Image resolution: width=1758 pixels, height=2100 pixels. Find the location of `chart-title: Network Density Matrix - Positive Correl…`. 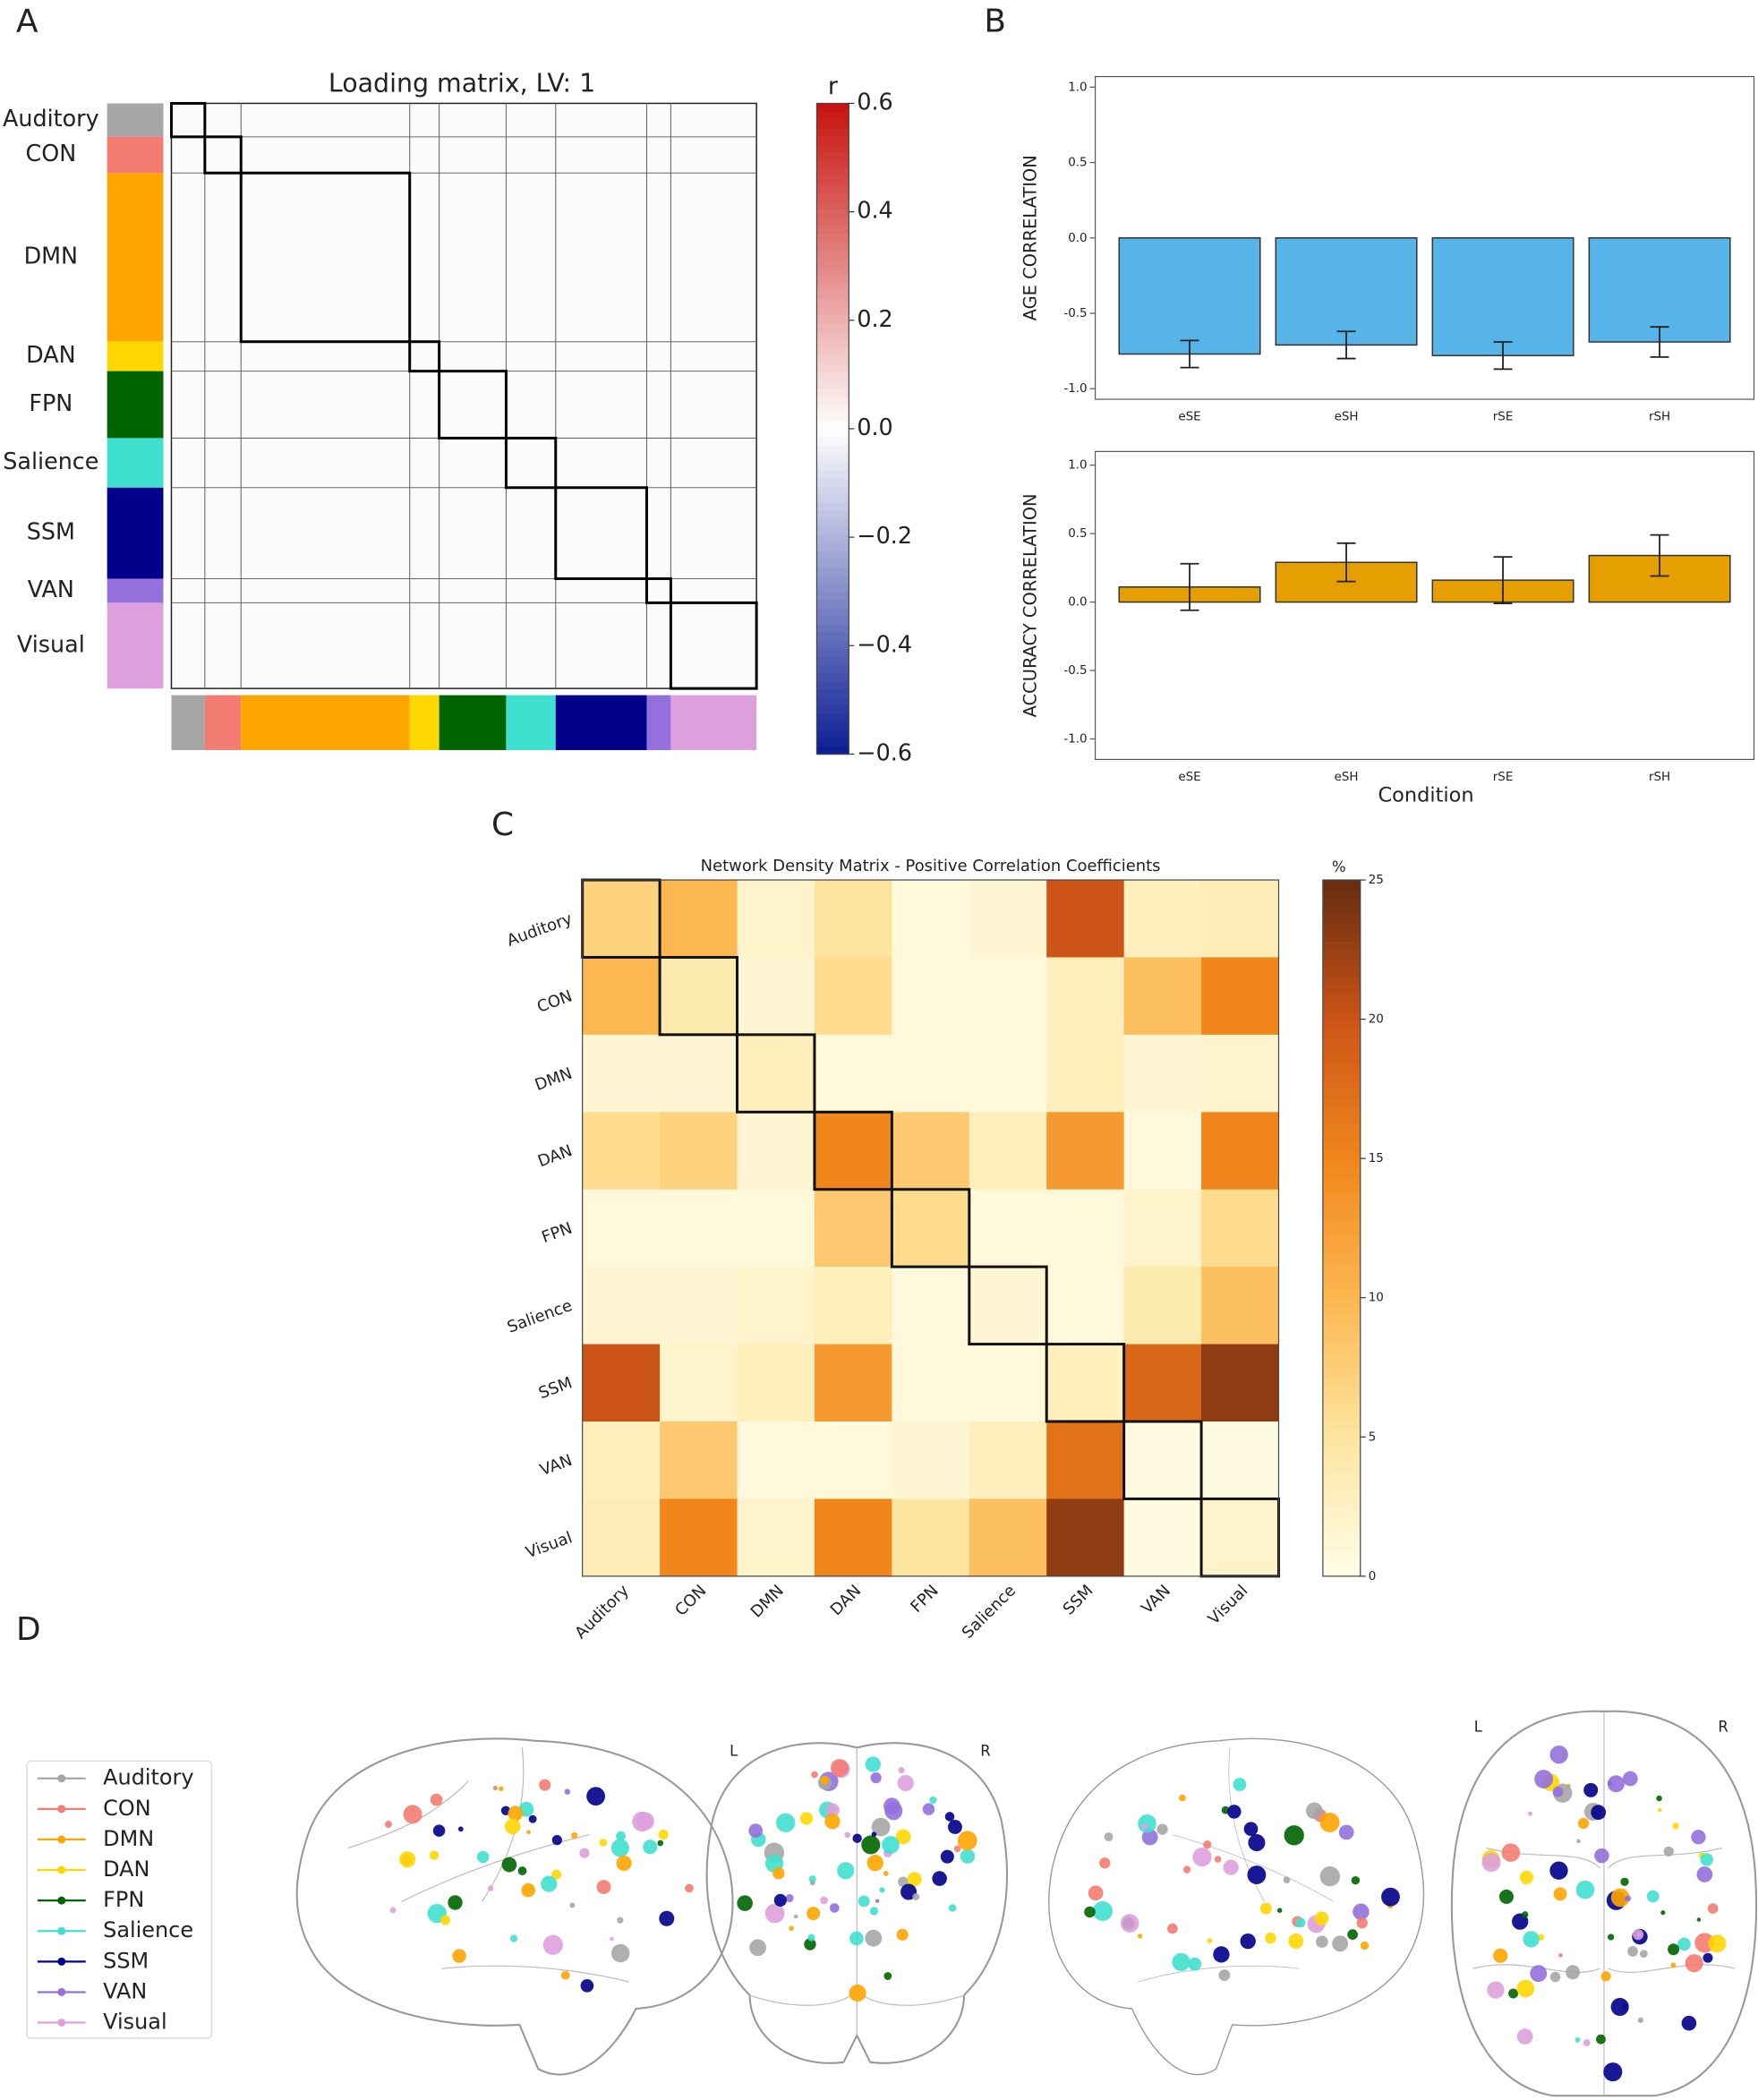

chart-title: Network Density Matrix - Positive Correl… is located at coordinates (931, 866).